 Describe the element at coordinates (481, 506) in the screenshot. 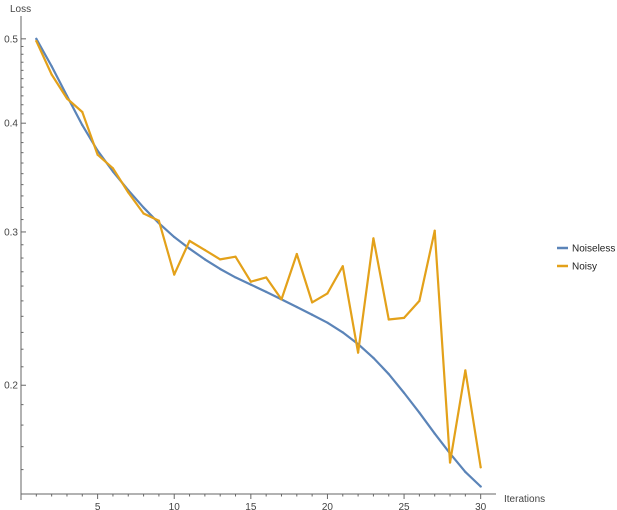

I see `x-tick-label: 30` at that location.